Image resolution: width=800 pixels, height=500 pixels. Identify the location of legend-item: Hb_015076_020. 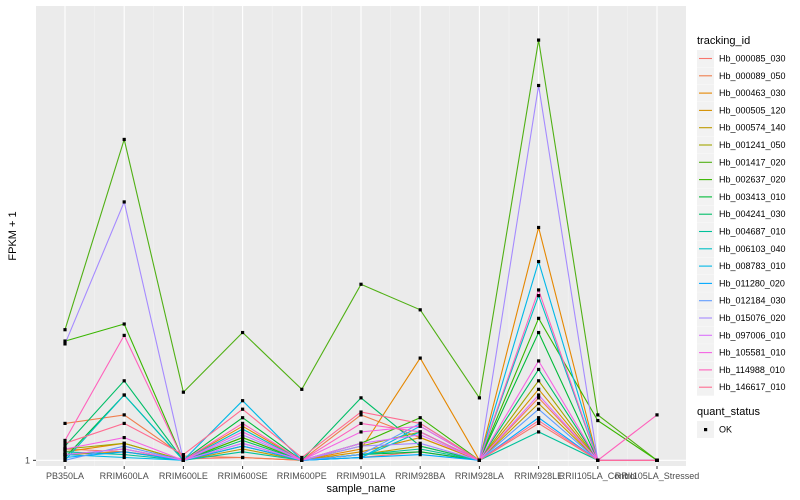
(741, 318).